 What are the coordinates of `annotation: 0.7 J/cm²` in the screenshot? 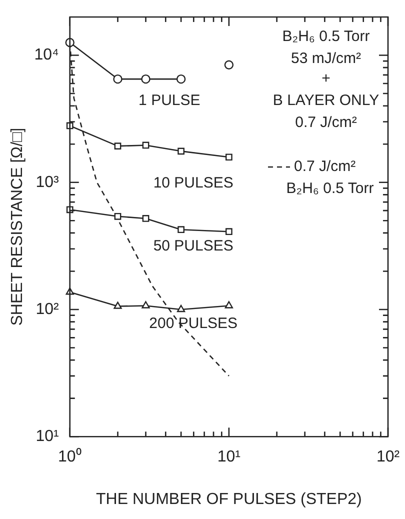 It's located at (326, 123).